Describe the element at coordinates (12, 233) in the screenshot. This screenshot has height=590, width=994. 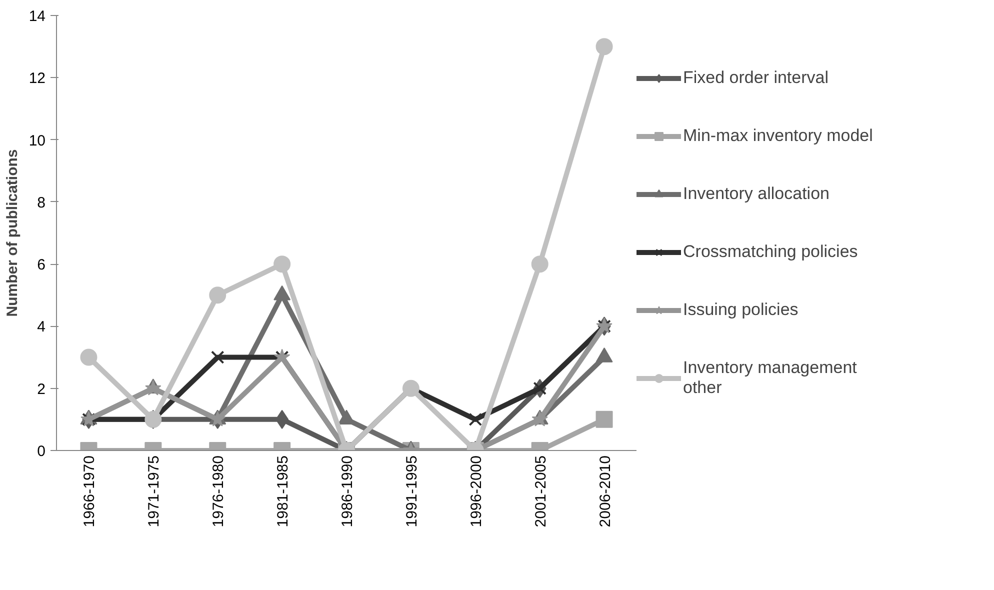
I see `y-axis-title: Number of publications` at that location.